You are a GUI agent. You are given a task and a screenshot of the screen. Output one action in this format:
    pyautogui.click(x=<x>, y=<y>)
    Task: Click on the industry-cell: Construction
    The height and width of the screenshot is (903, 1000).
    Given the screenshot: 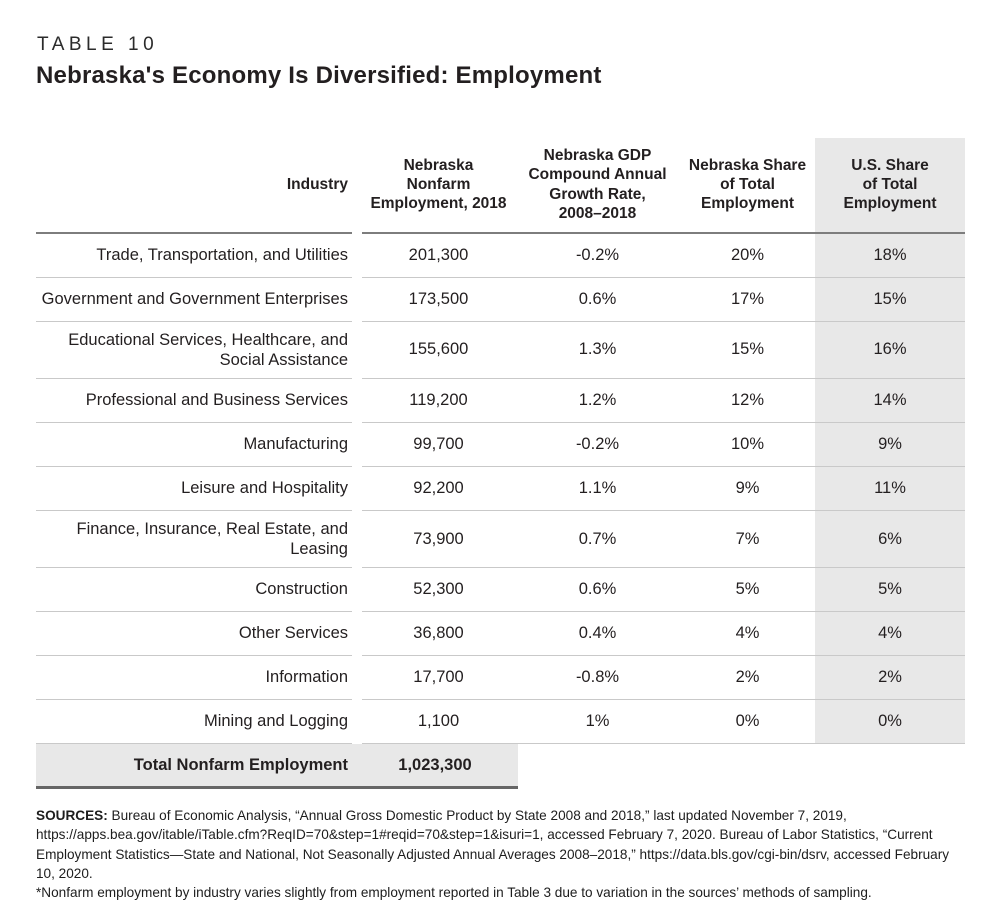 What is the action you would take?
    pyautogui.click(x=194, y=590)
    